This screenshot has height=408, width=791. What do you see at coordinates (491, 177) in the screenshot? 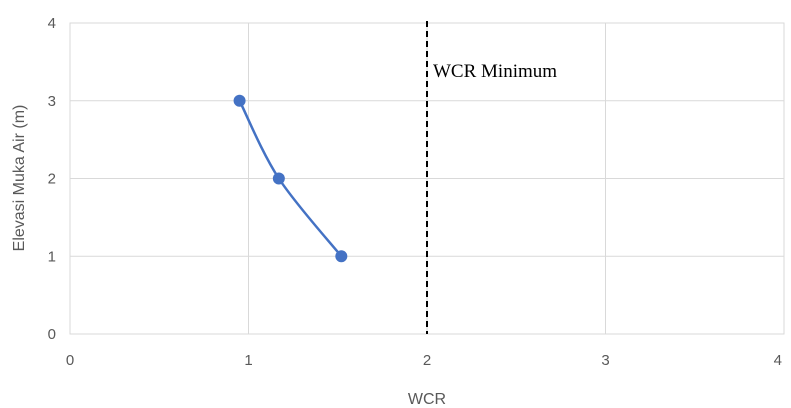
I see `reference-line-group: WCR Minimum` at bounding box center [491, 177].